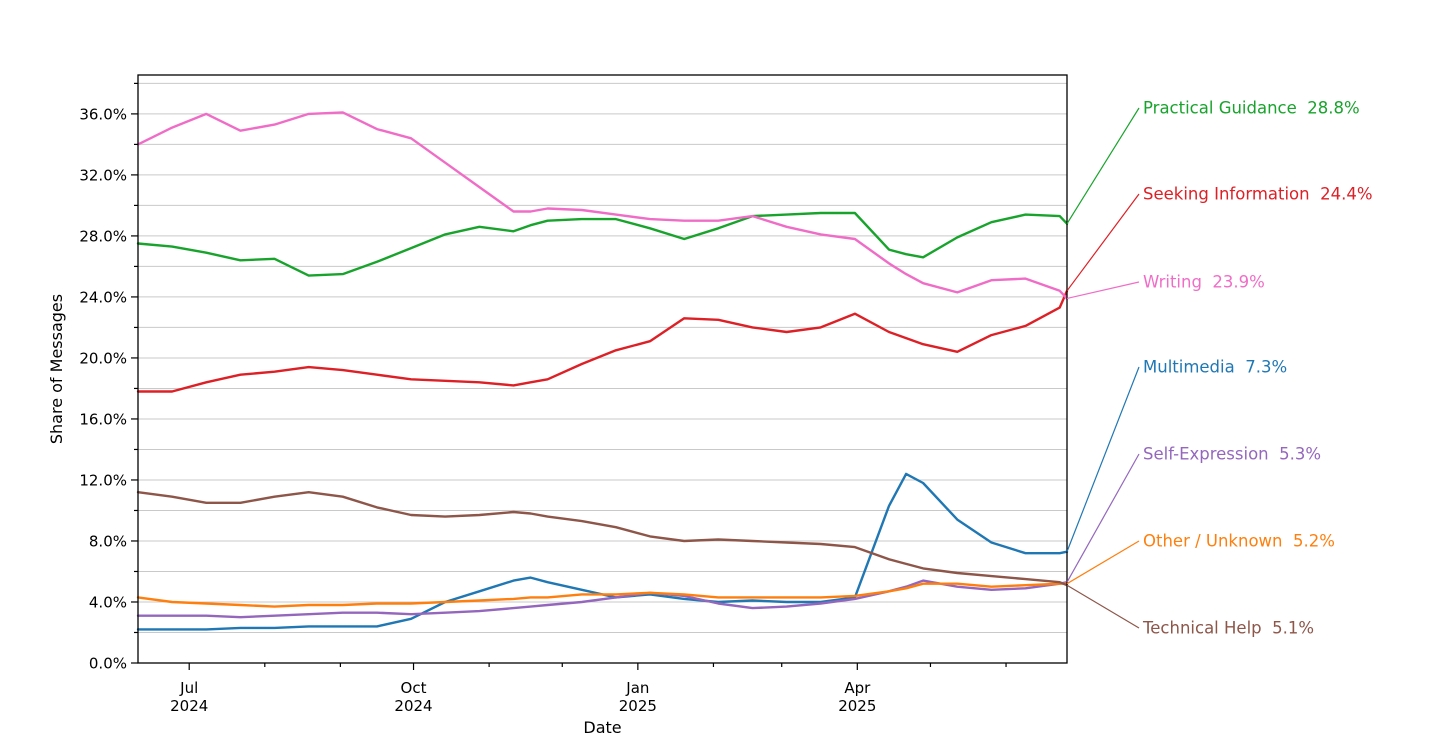 The height and width of the screenshot is (754, 1456). What do you see at coordinates (1103, 166) in the screenshot?
I see `leader-line-practical-guidance` at bounding box center [1103, 166].